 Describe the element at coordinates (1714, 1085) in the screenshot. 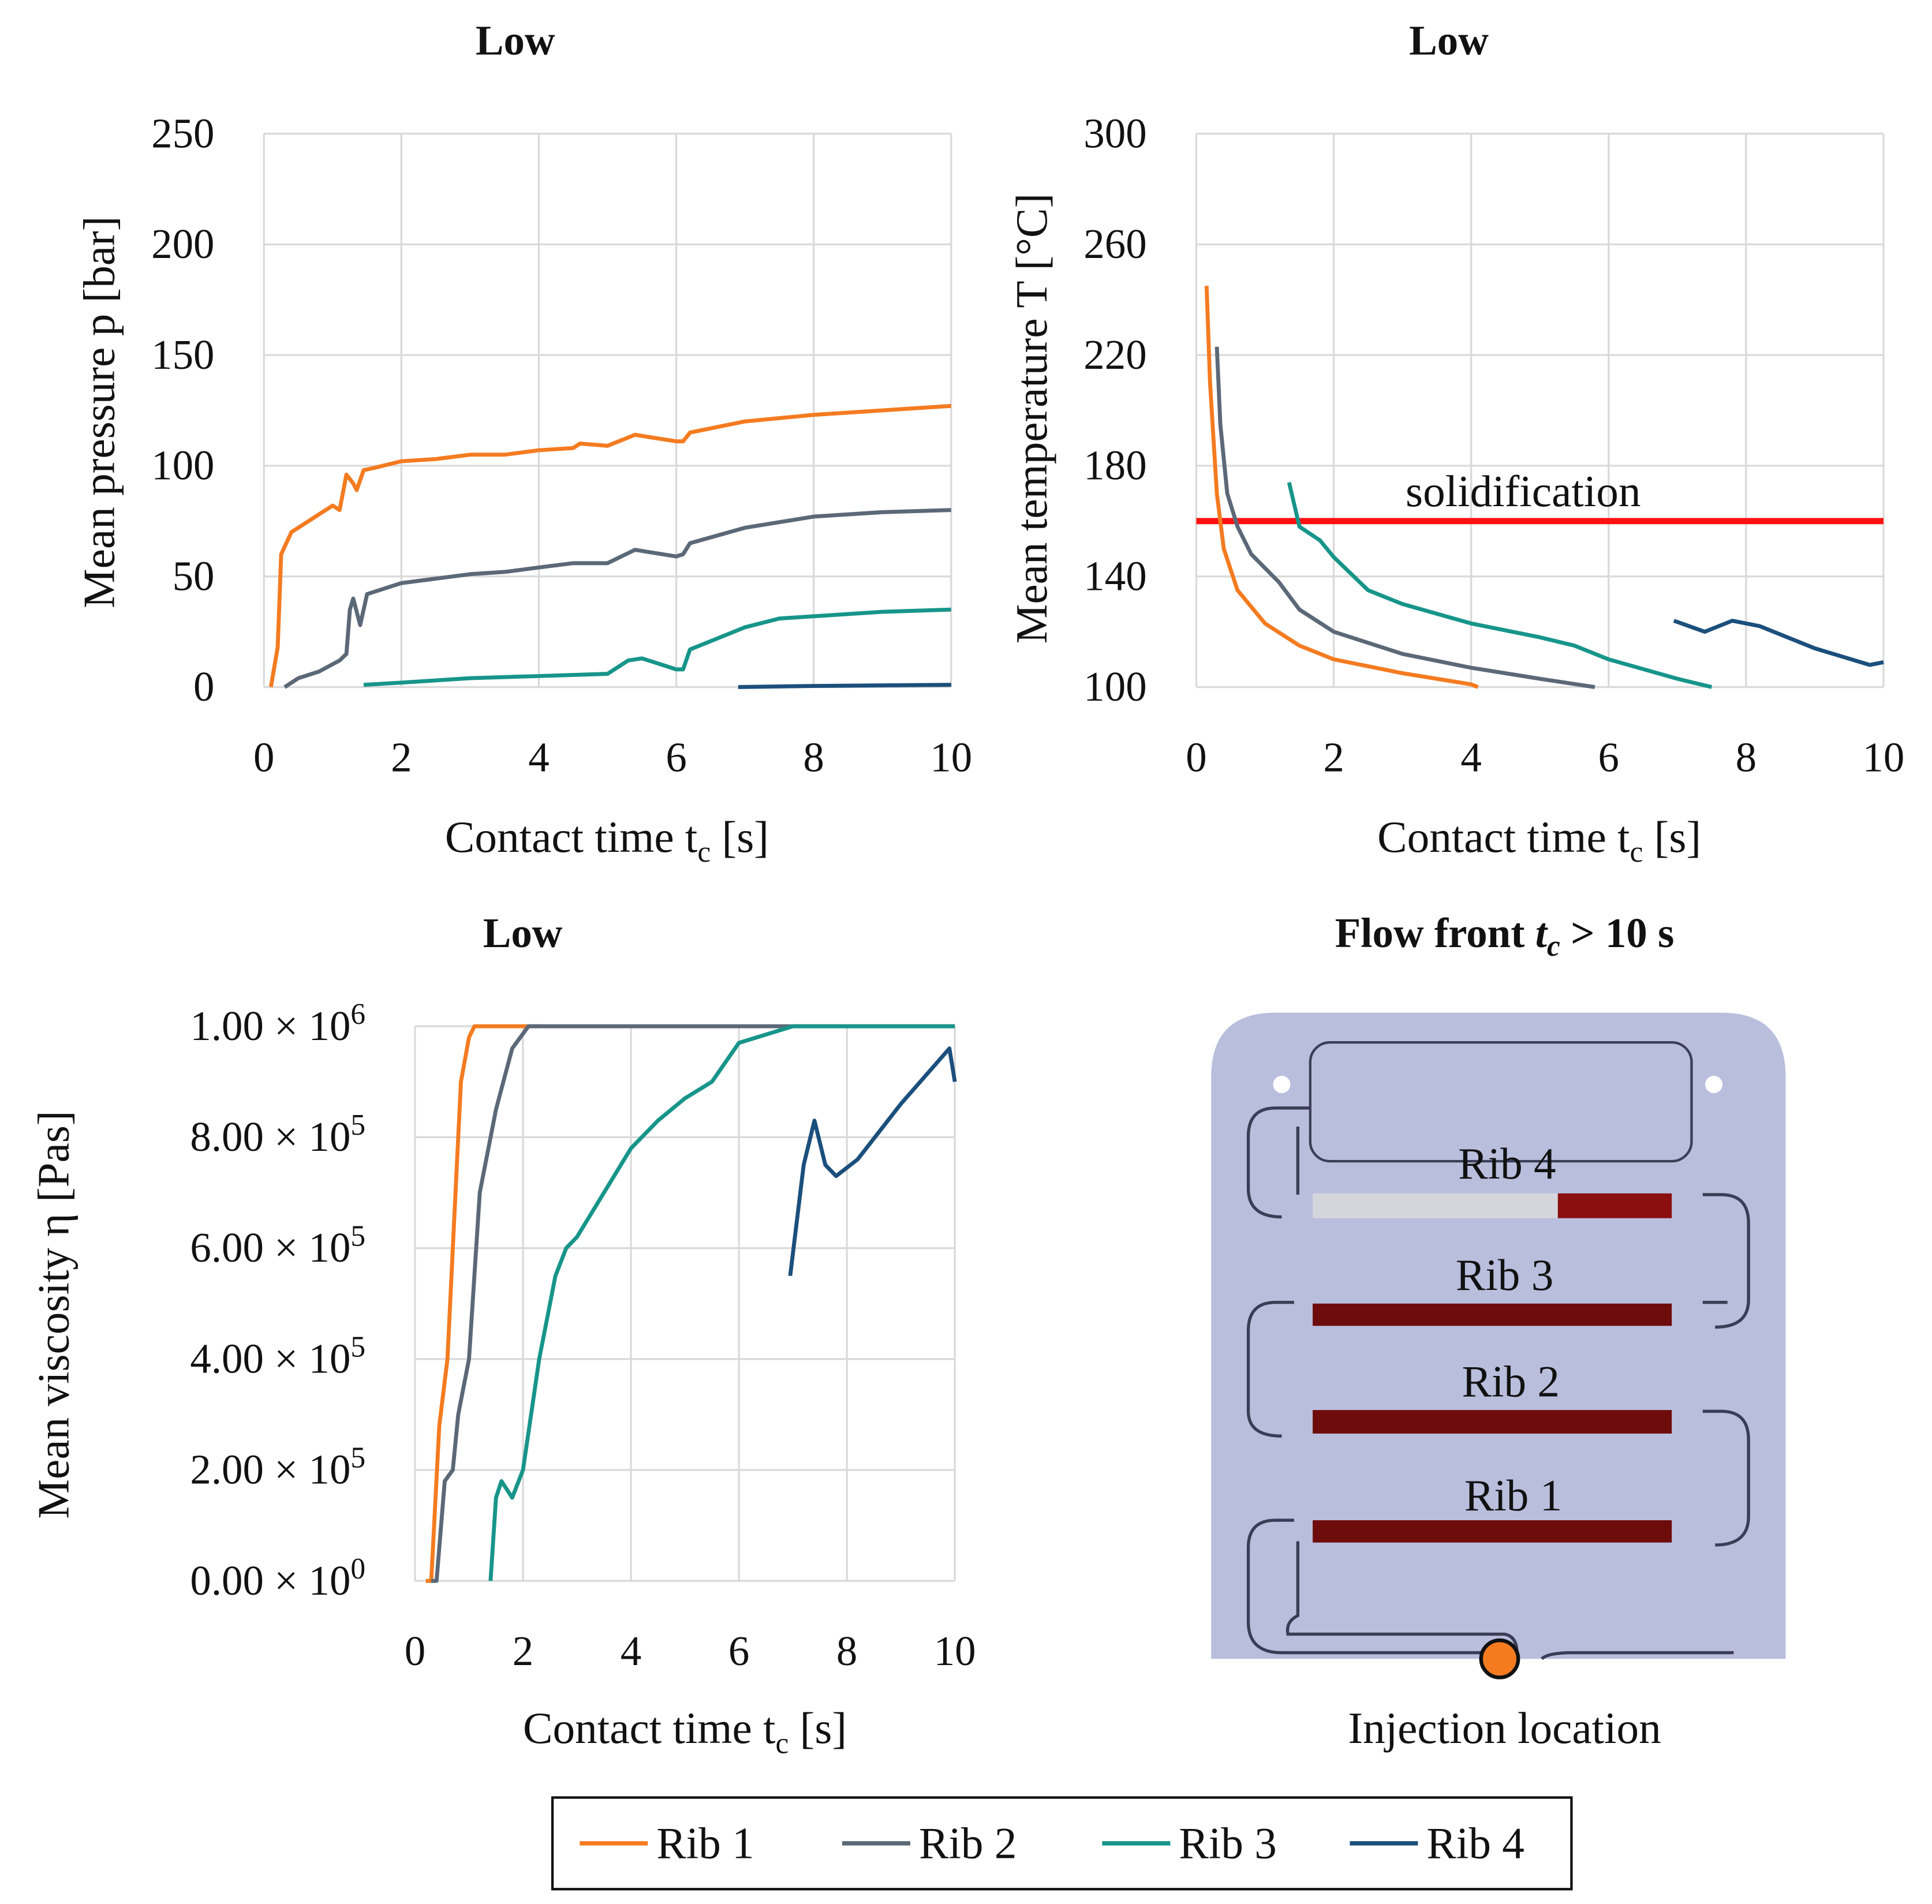

I see `hole-right` at that location.